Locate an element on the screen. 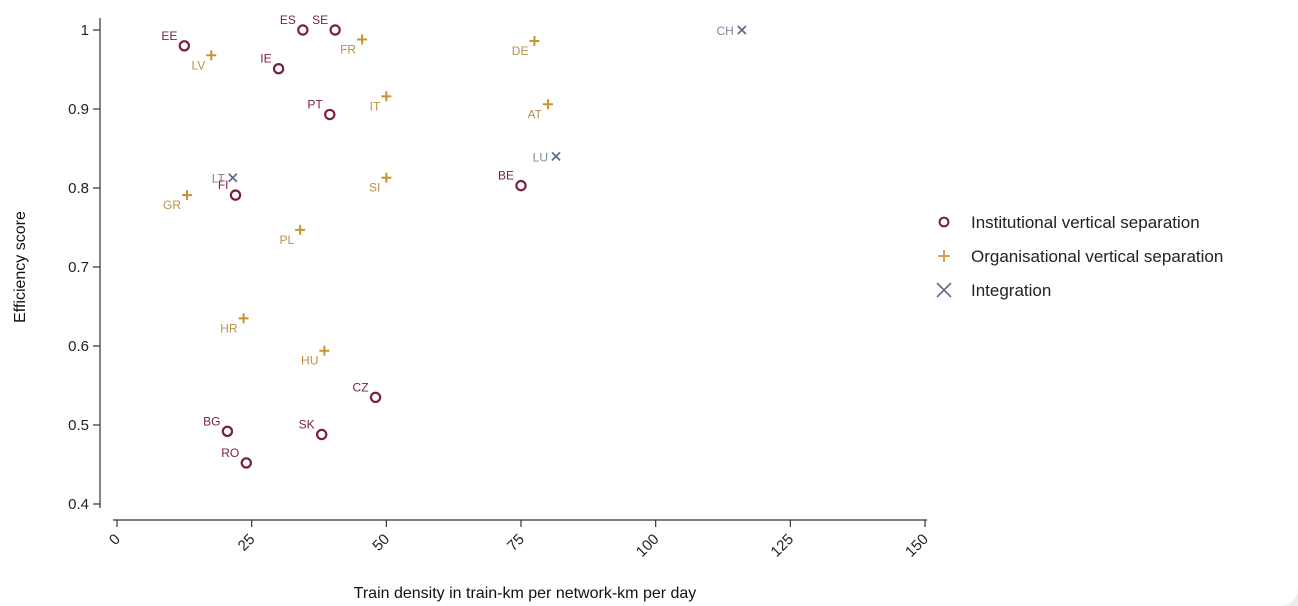 The width and height of the screenshot is (1298, 606). point-sk is located at coordinates (321, 434).